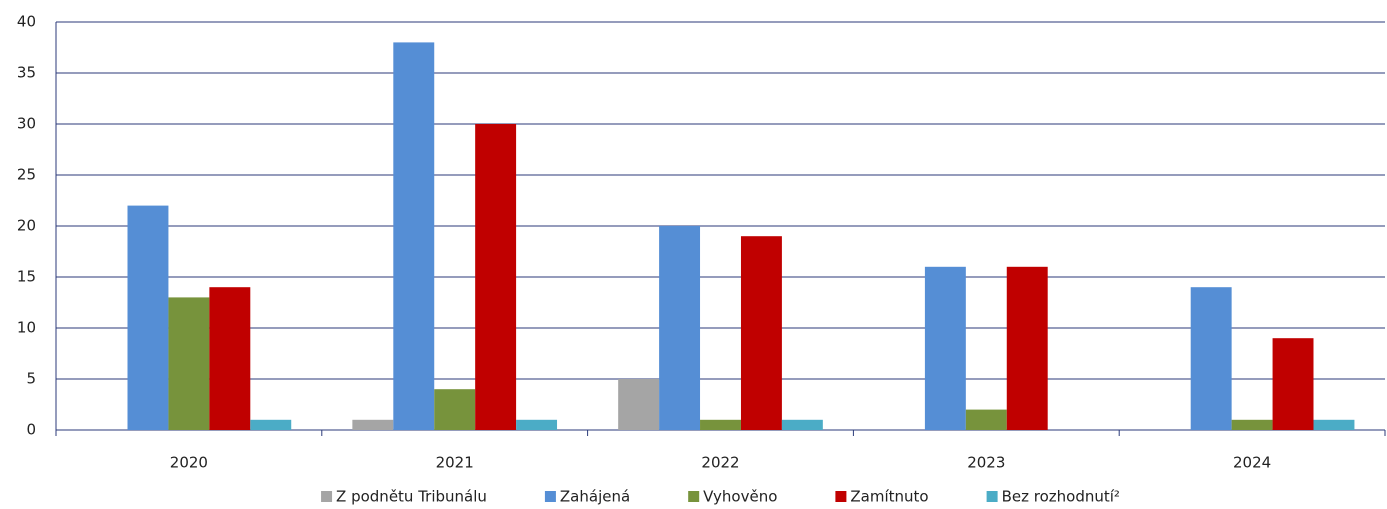  What do you see at coordinates (26, 22) in the screenshot?
I see `y-tick-label: 40` at bounding box center [26, 22].